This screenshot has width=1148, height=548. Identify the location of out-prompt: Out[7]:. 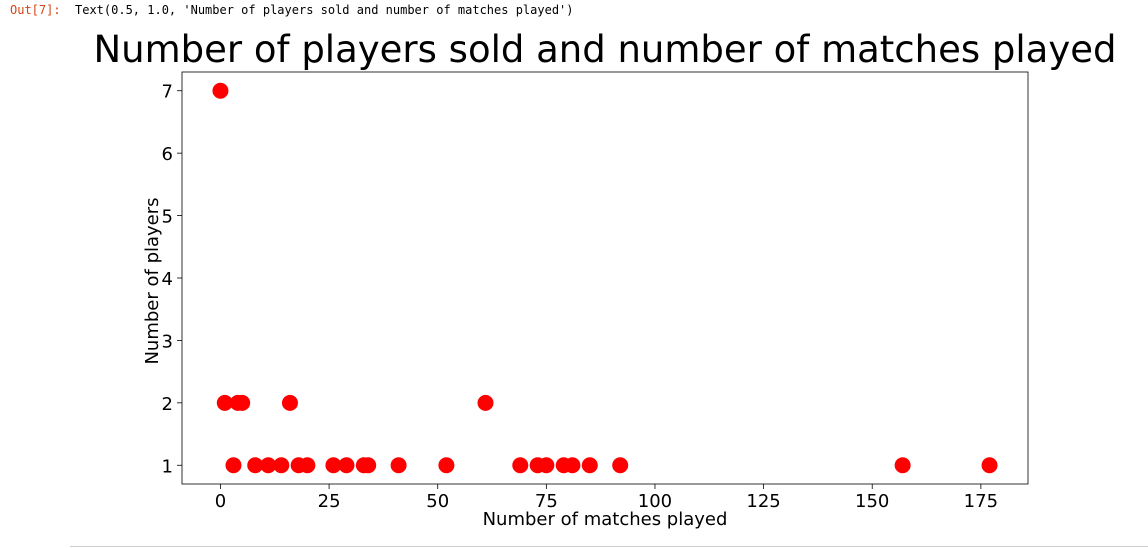
(35, 10).